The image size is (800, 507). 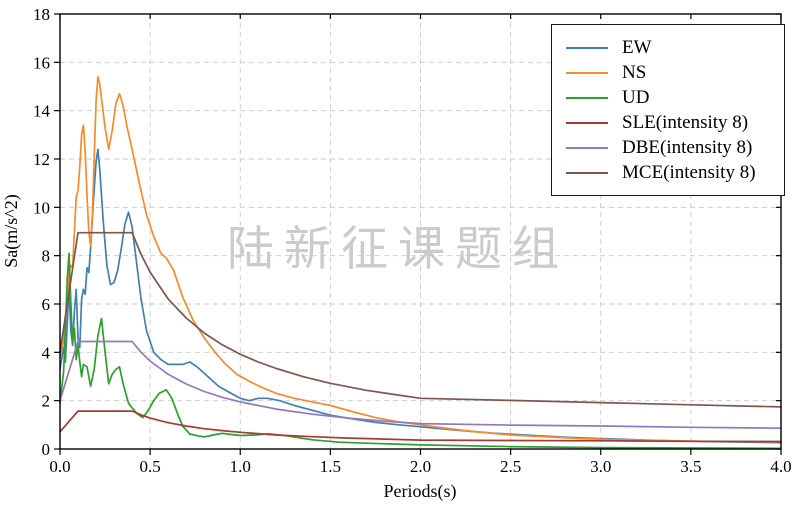 What do you see at coordinates (673, 97) in the screenshot?
I see `legend-item: UD` at bounding box center [673, 97].